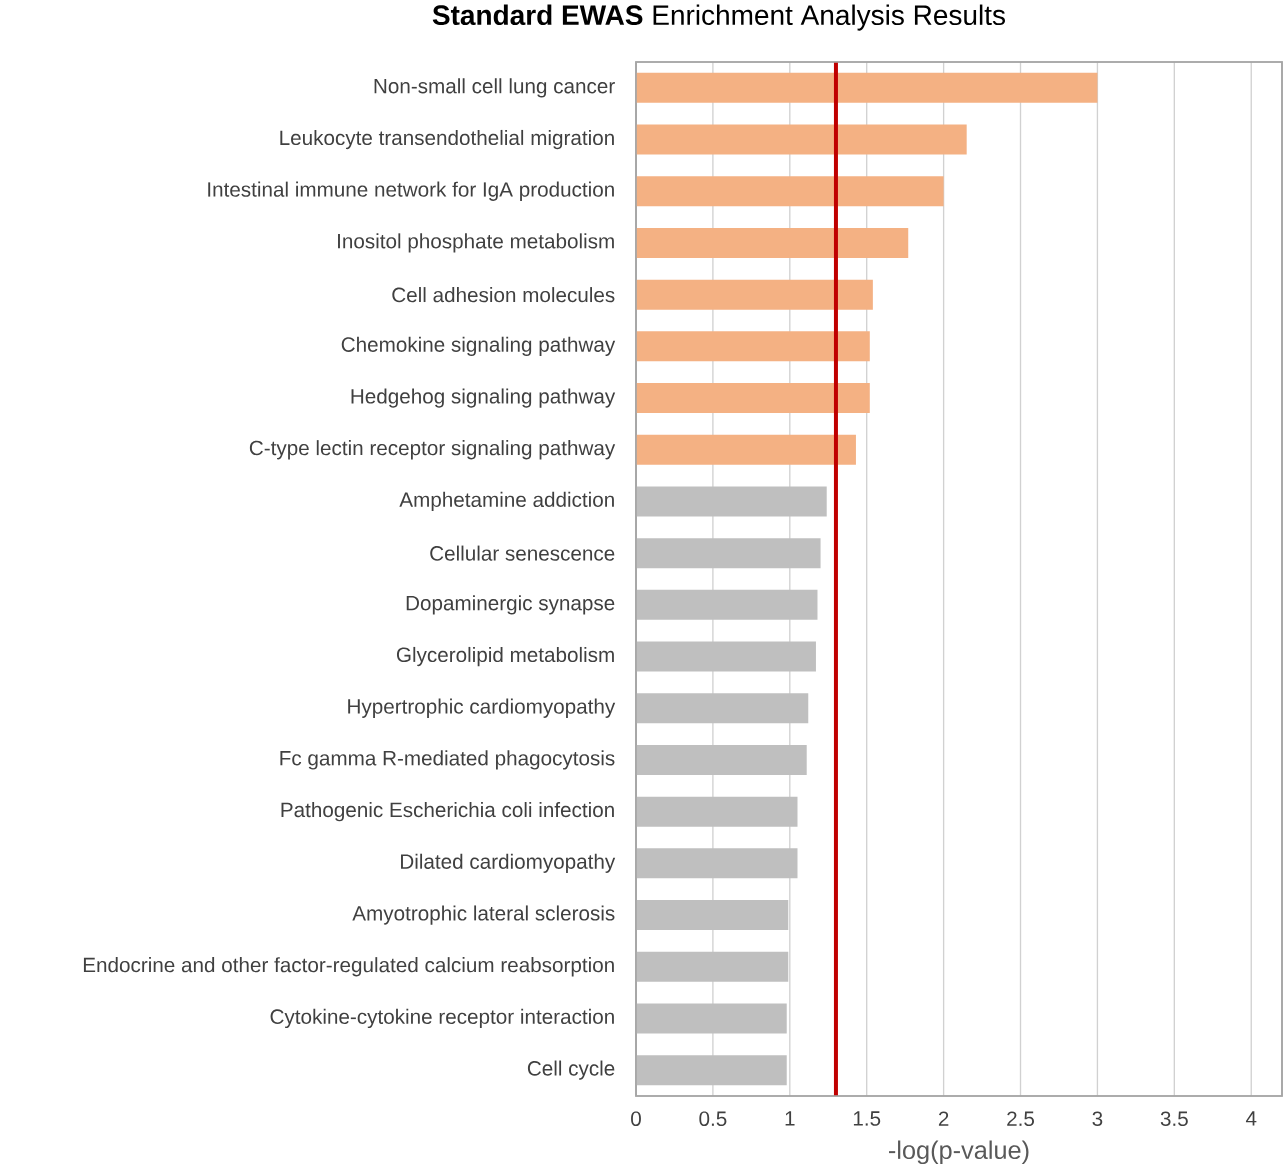 This screenshot has height=1175, width=1286. Describe the element at coordinates (943, 1118) in the screenshot. I see `x-tick-label: 2` at that location.